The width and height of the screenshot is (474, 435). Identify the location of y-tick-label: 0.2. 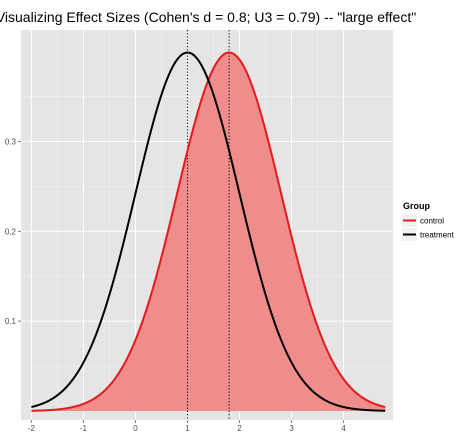
(11, 231).